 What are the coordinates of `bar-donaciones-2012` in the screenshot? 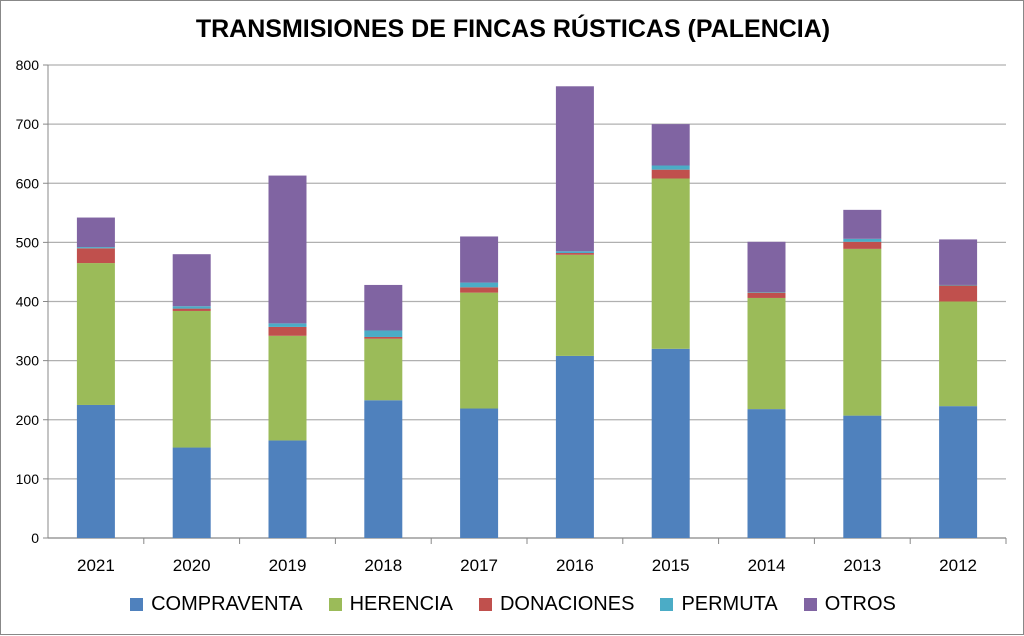 It's located at (958, 293).